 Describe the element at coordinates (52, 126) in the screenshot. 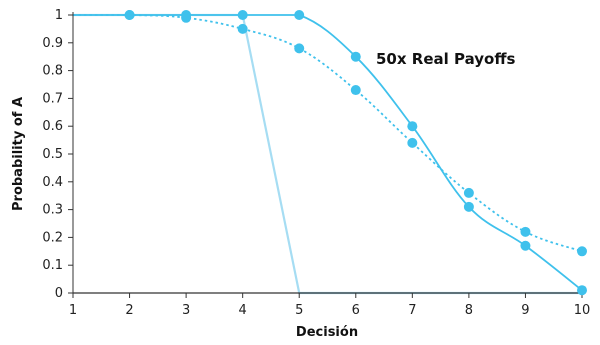

I see `y-tick-label: 0.6` at that location.